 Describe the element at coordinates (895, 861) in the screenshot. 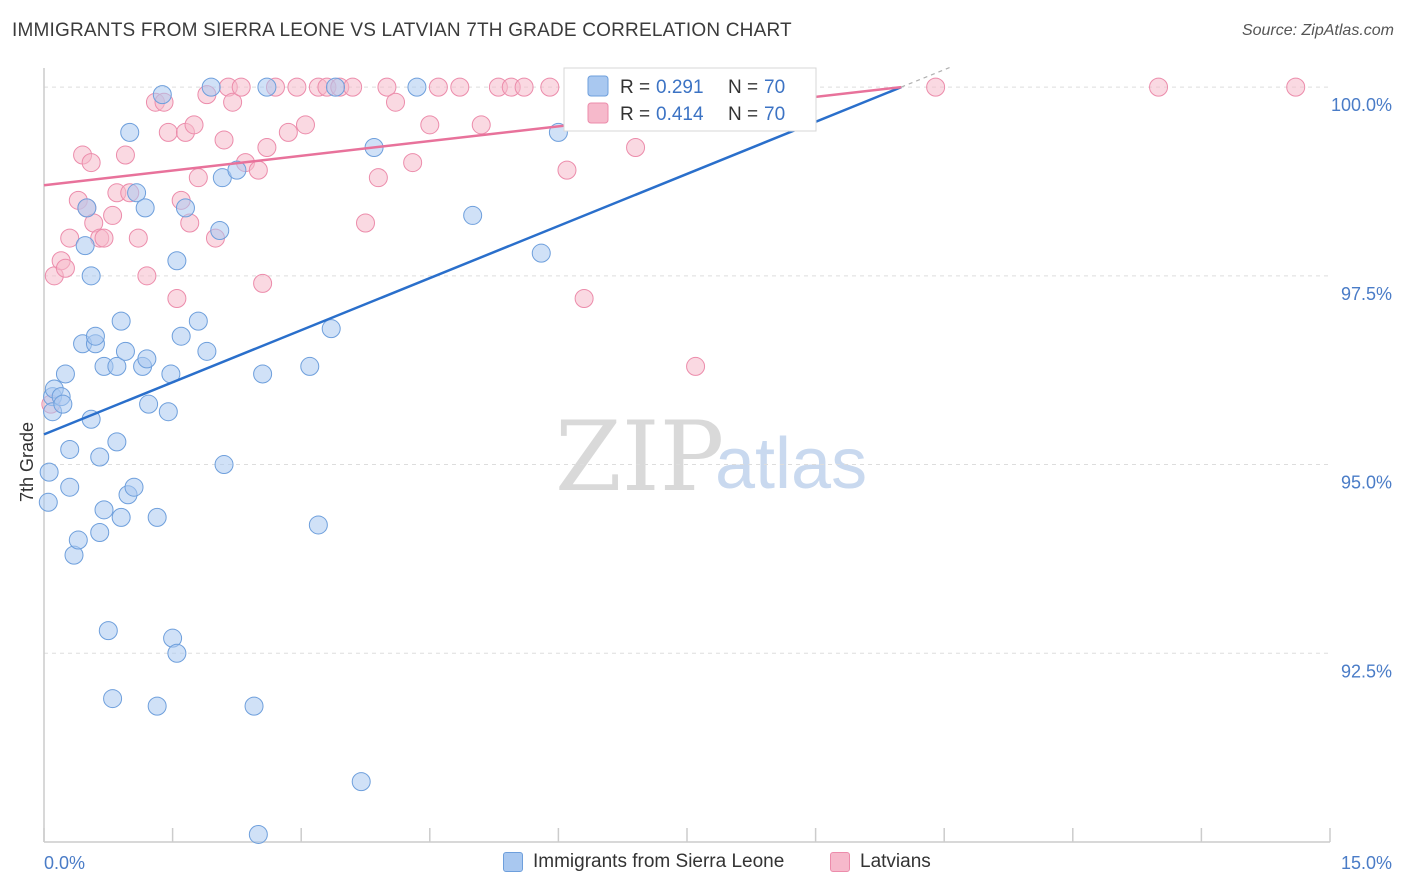

I see `legend-label-latvians: Latvians` at that location.